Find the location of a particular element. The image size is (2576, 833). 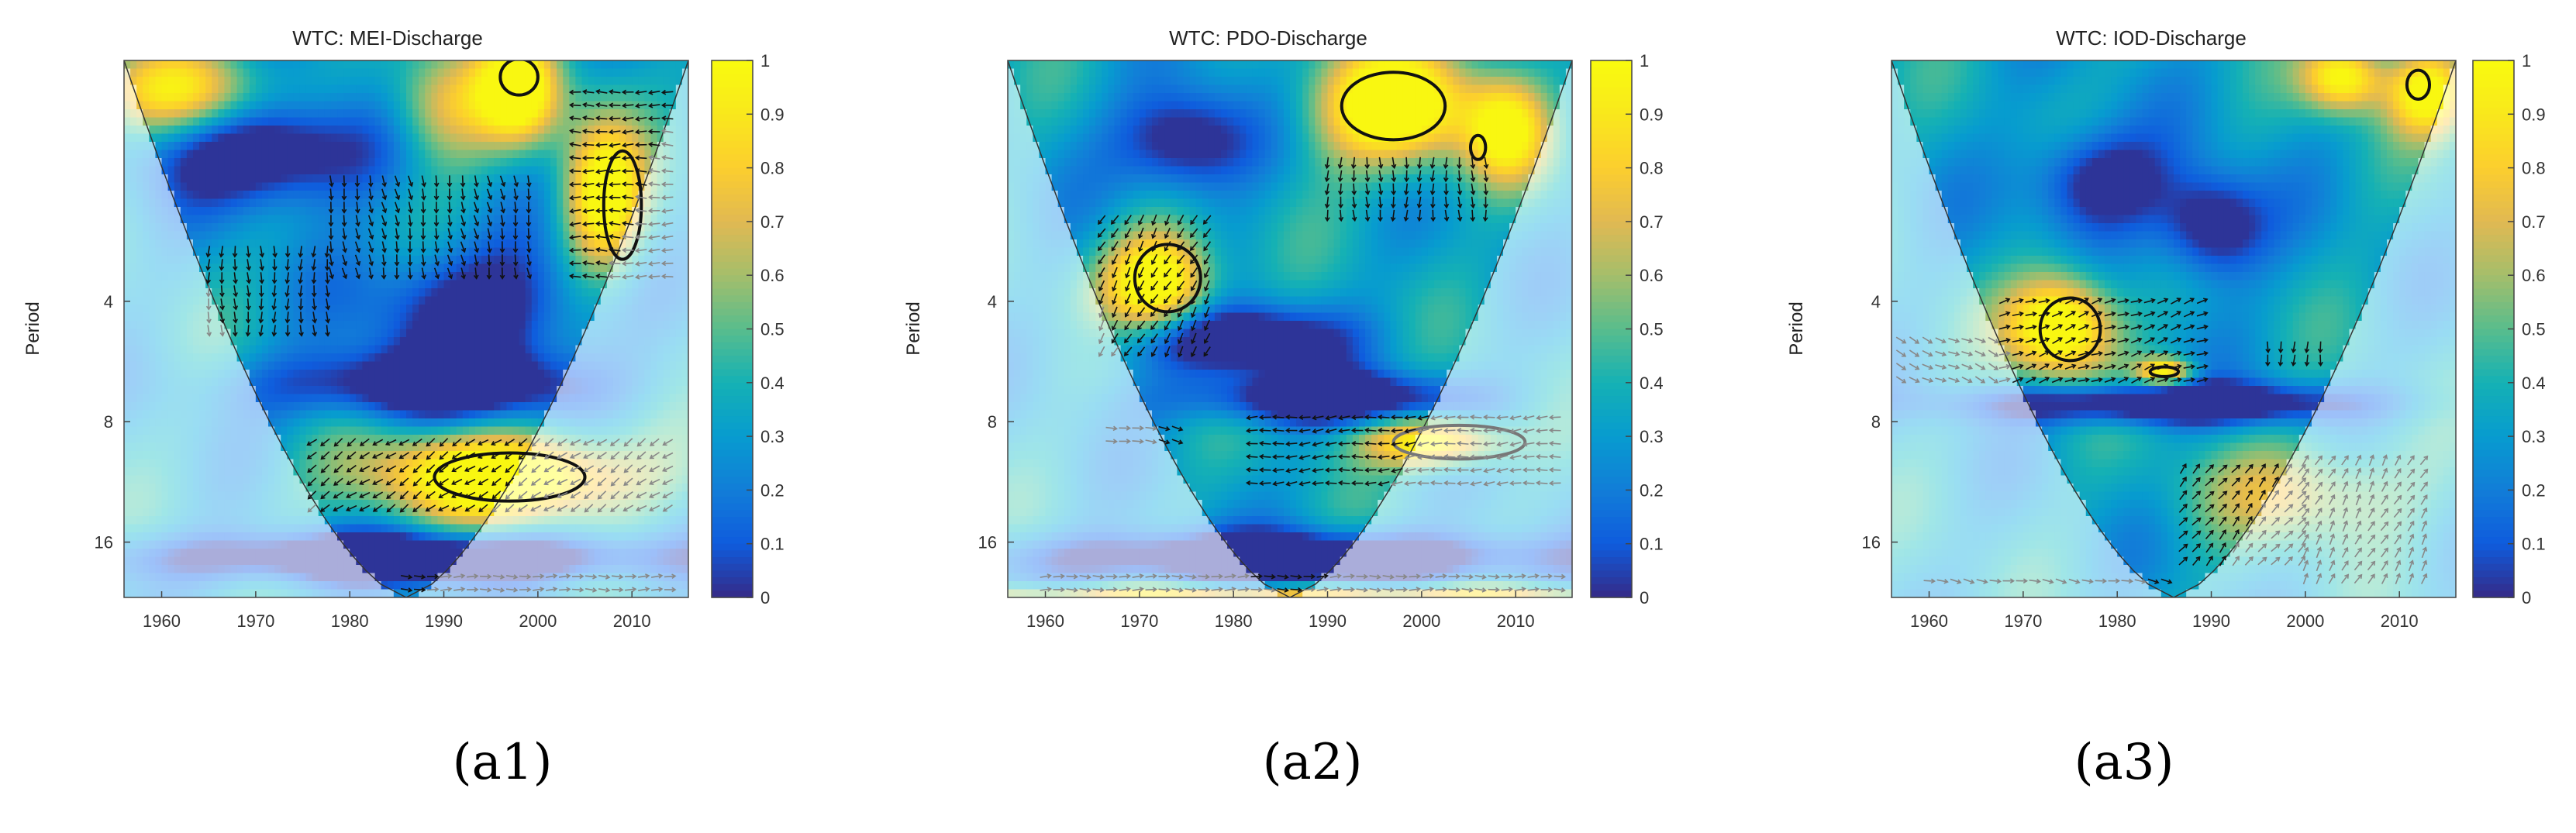

colorbar-tick-label: 0.8 is located at coordinates (1652, 169).